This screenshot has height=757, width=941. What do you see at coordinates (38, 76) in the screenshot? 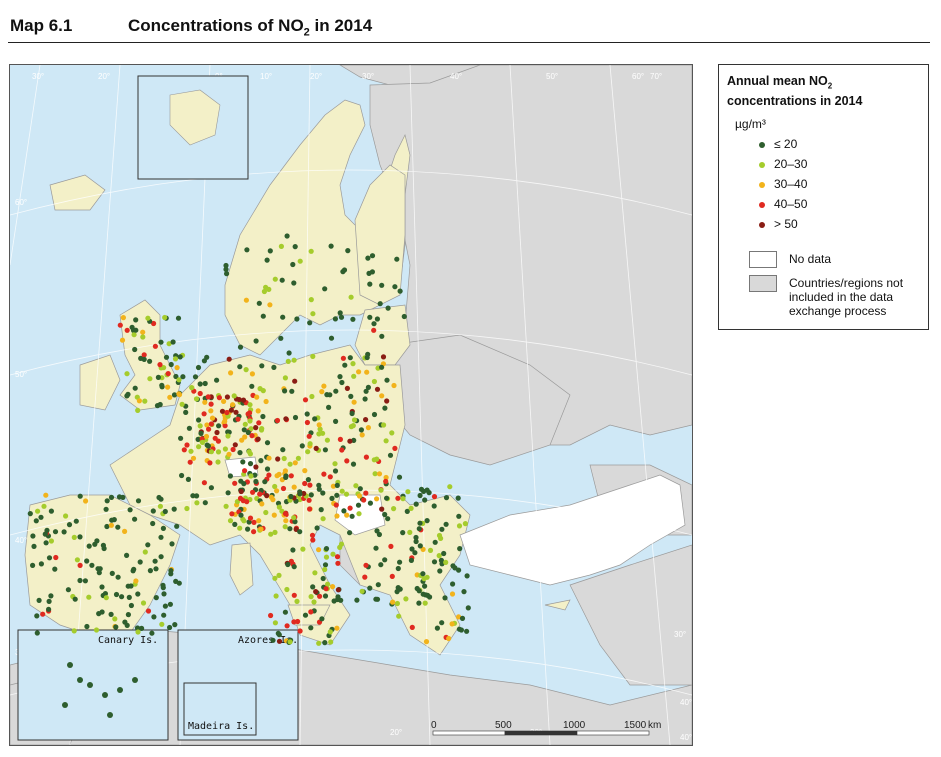
I see `graticule-label: 30°` at bounding box center [38, 76].